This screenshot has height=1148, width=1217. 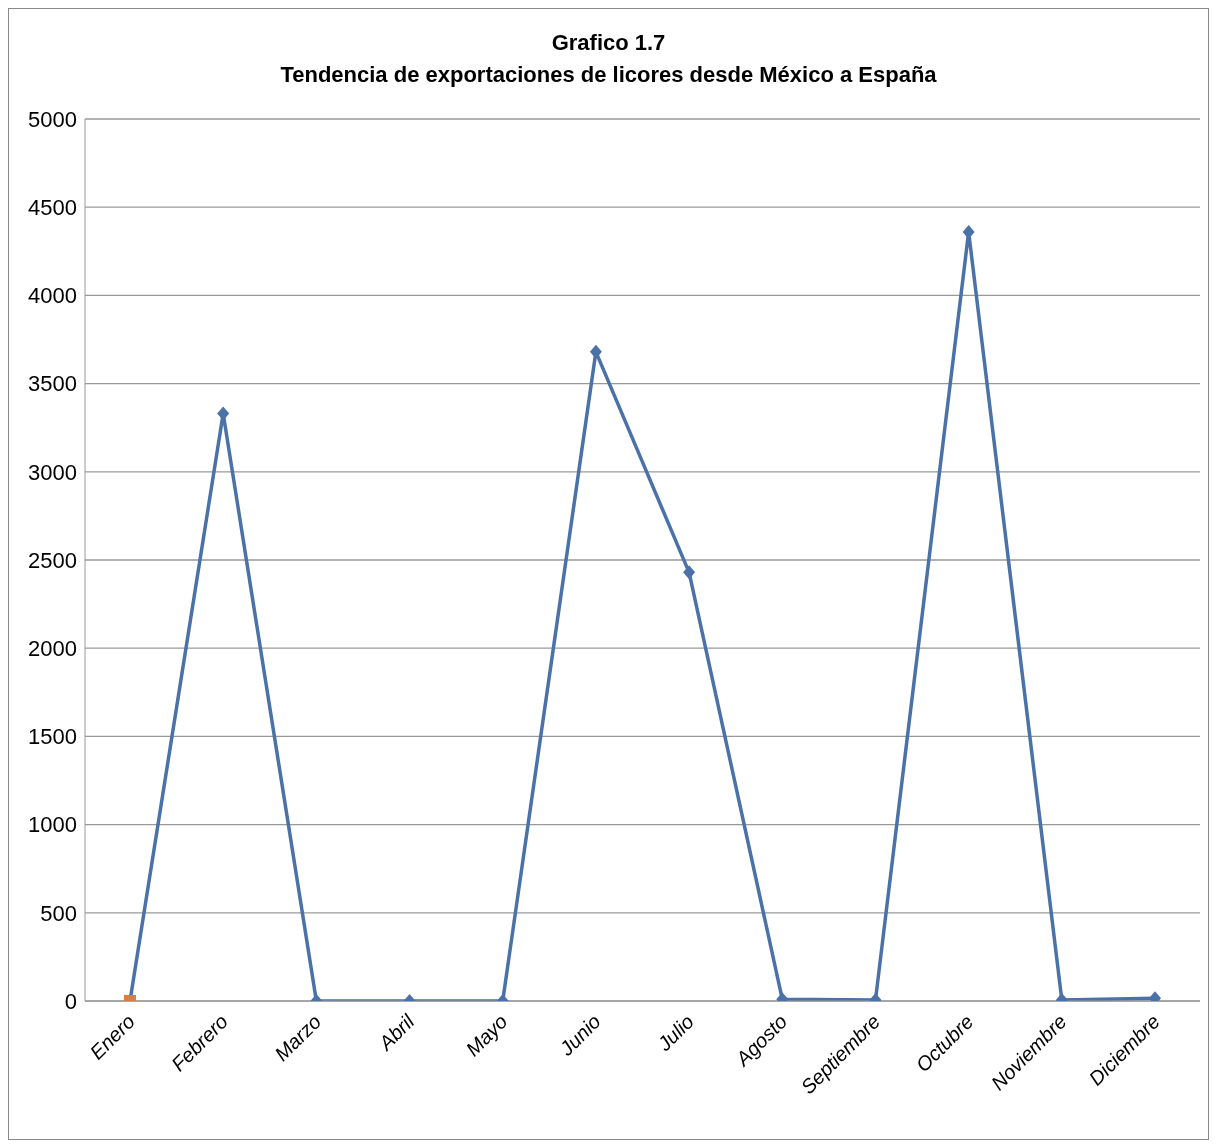 I want to click on y-tick-label: 5000, so click(x=52, y=119).